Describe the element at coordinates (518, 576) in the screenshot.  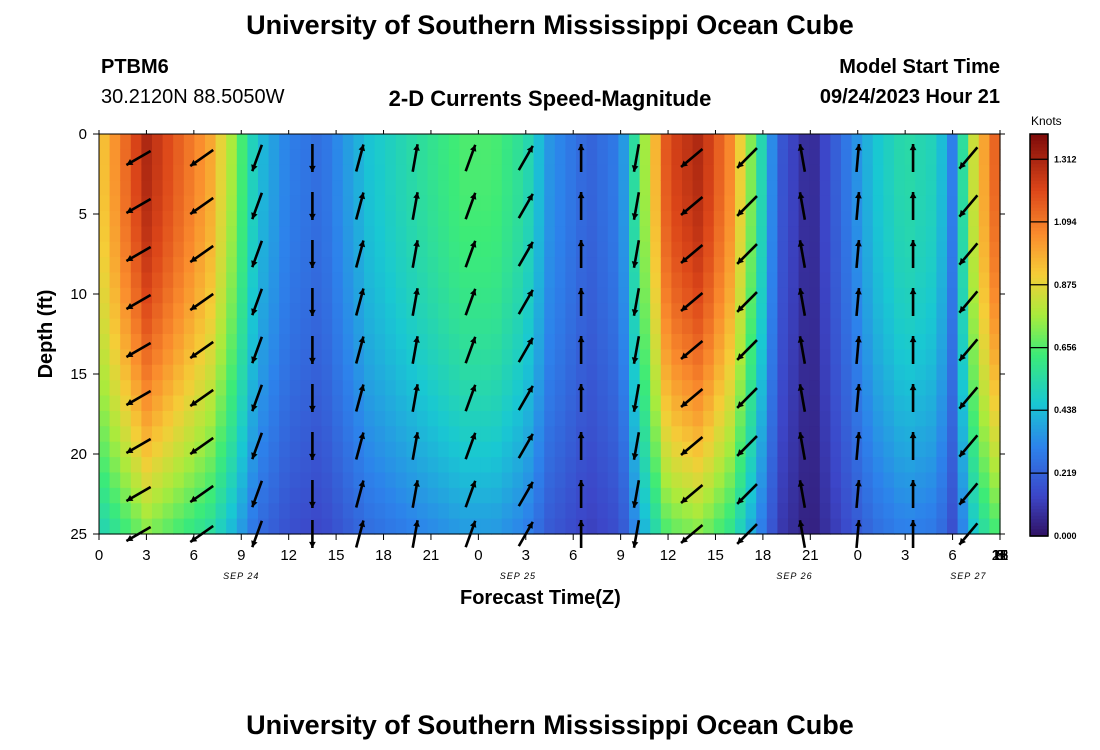
I see `date-label: SEP 25` at that location.